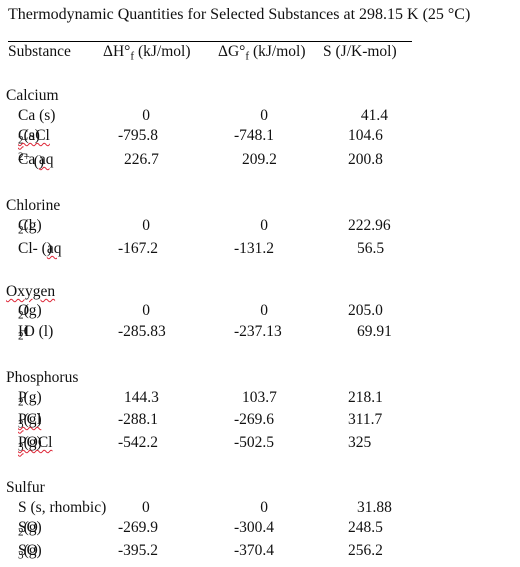  Describe the element at coordinates (254, 135) in the screenshot. I see `gibbs-cell: -748.1` at that location.